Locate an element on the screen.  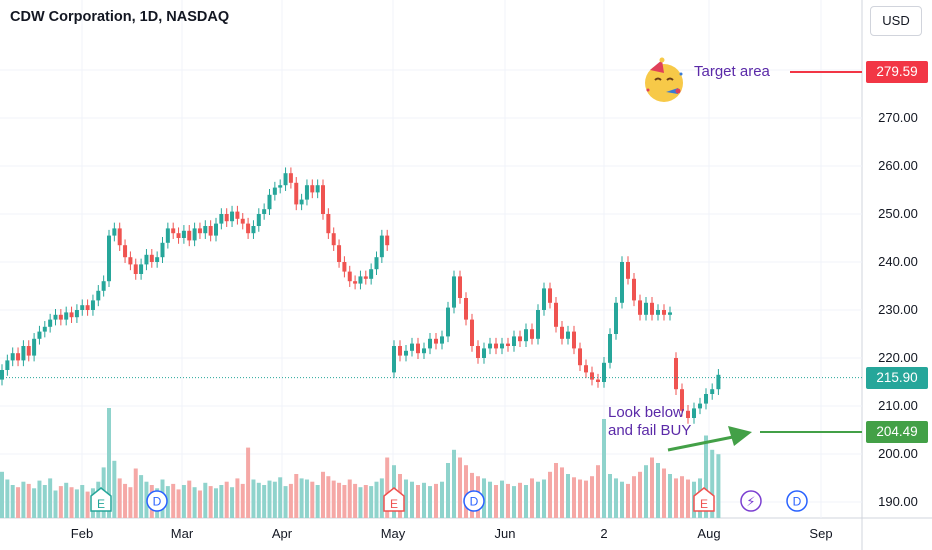
time-tick-label: Apr is located at coordinates (282, 533).